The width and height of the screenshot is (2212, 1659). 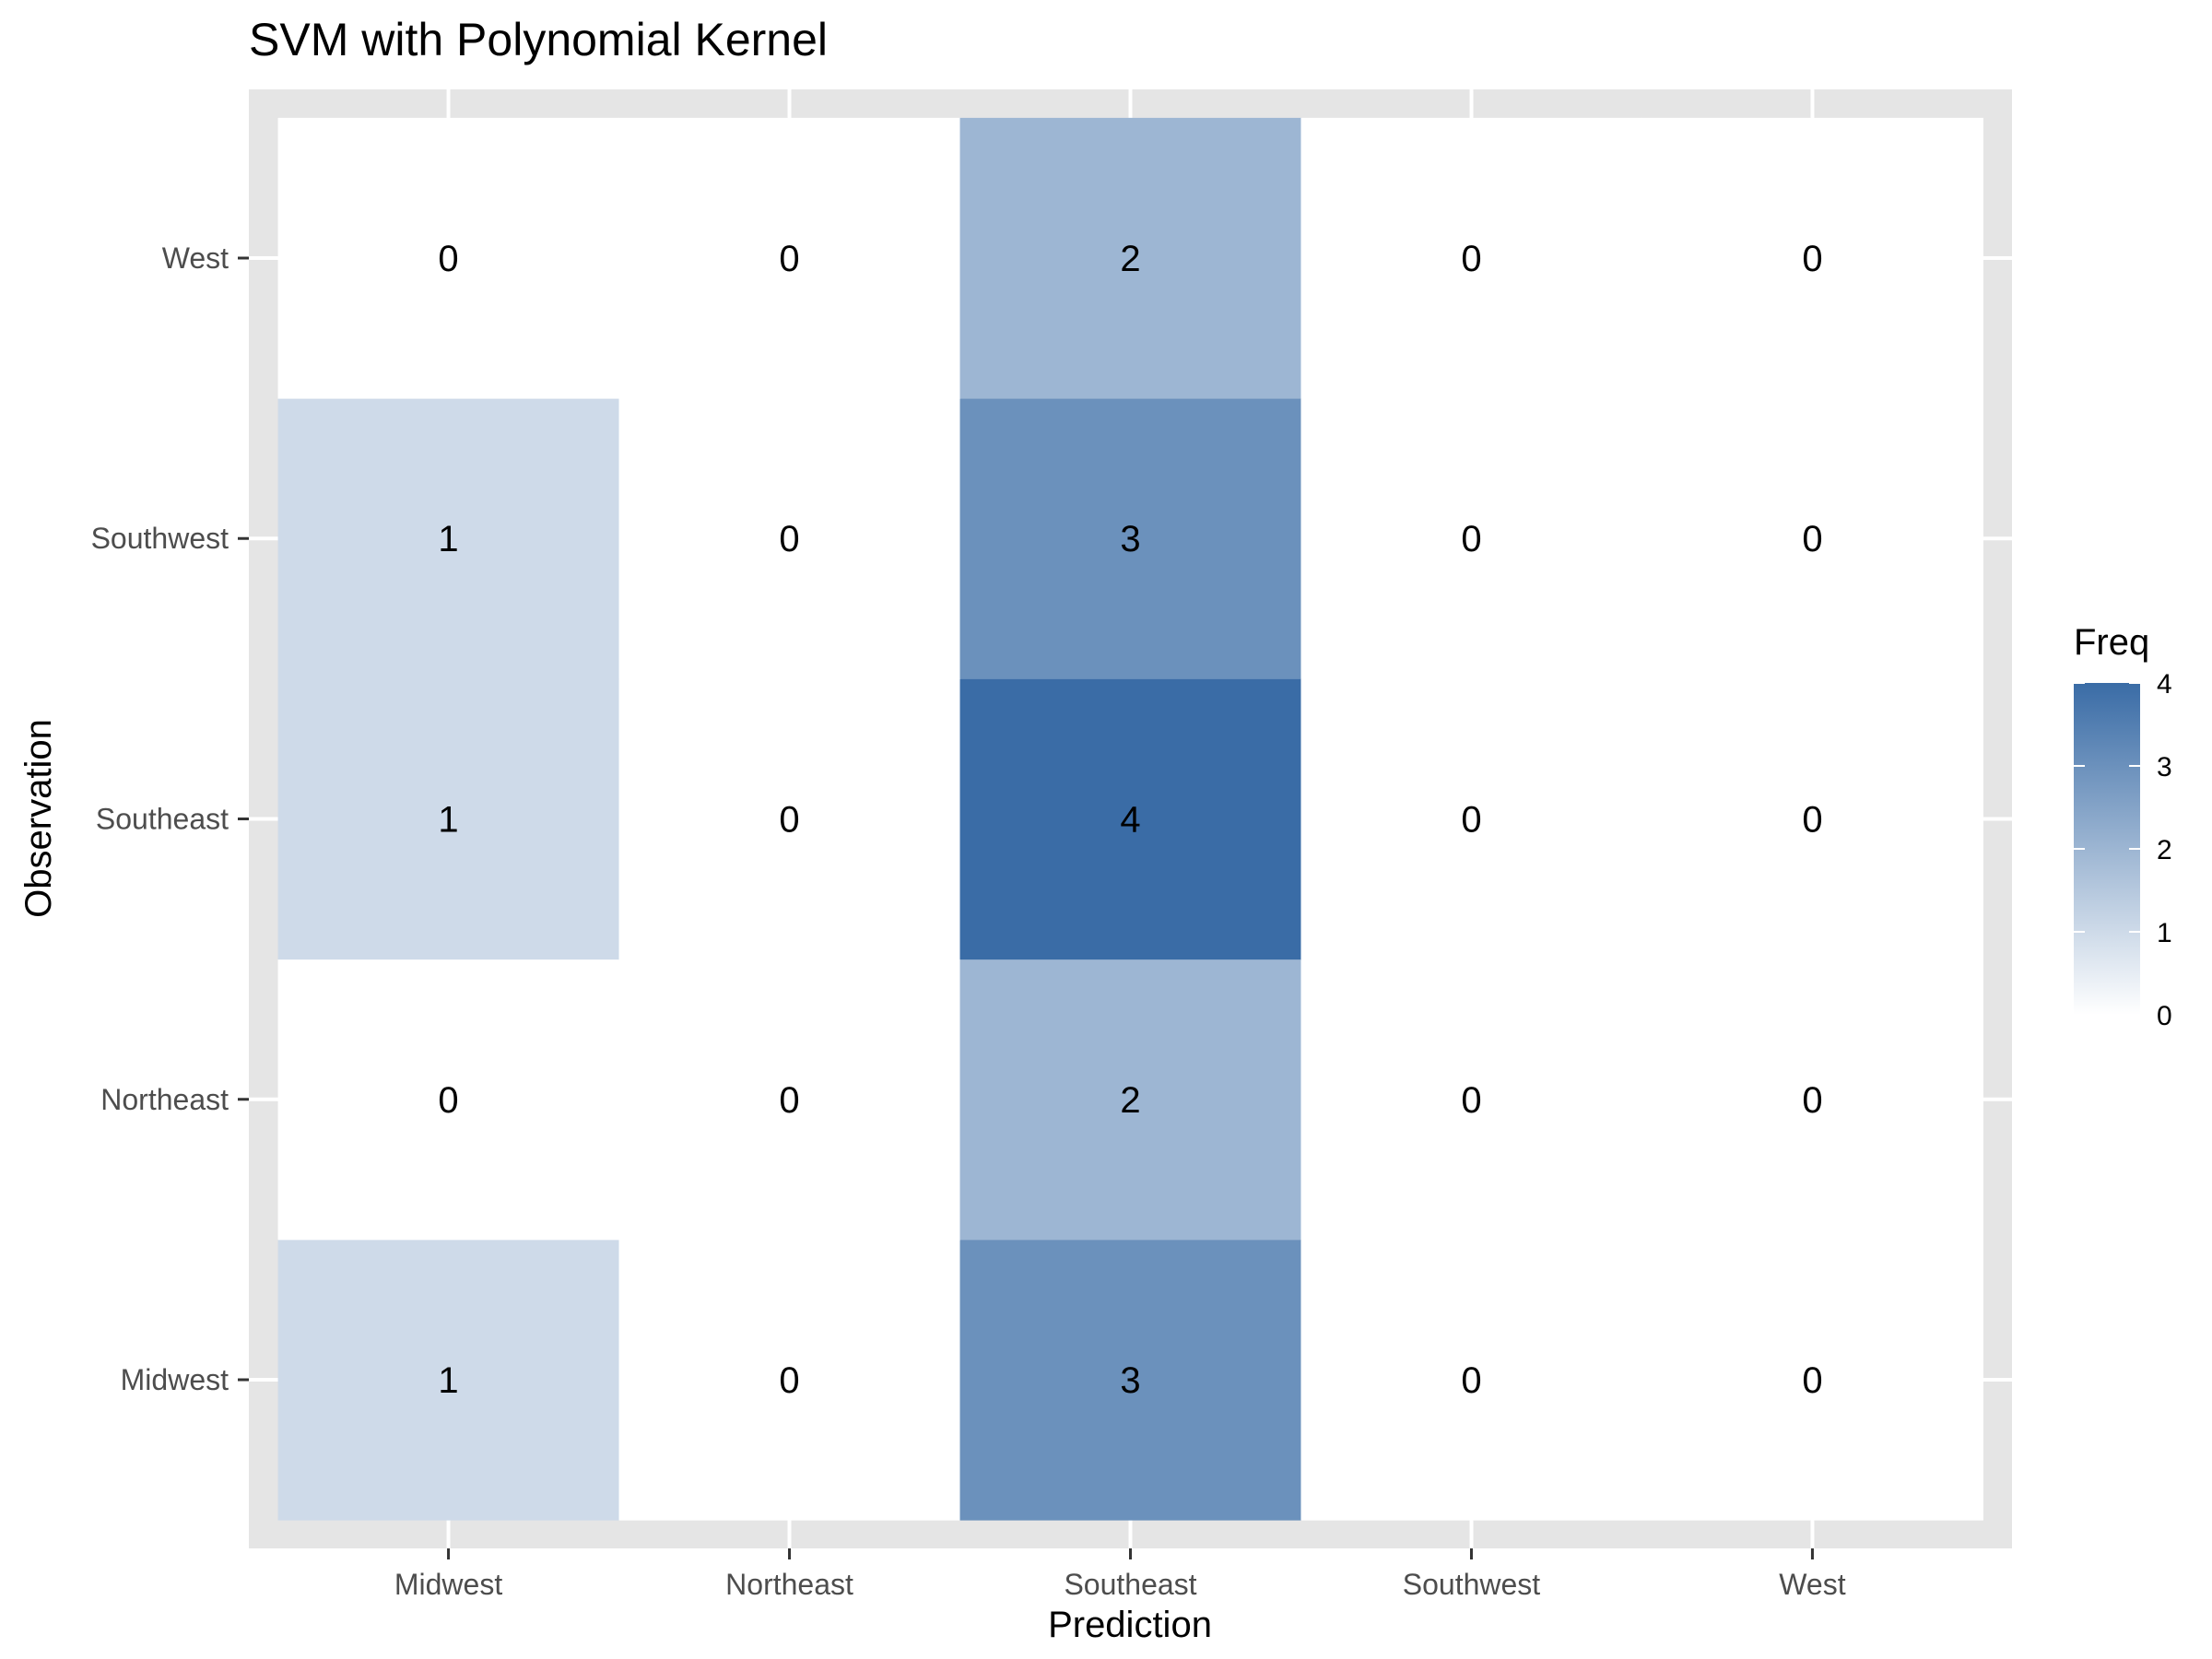 What do you see at coordinates (1130, 1625) in the screenshot?
I see `x-axis-title: Prediction` at bounding box center [1130, 1625].